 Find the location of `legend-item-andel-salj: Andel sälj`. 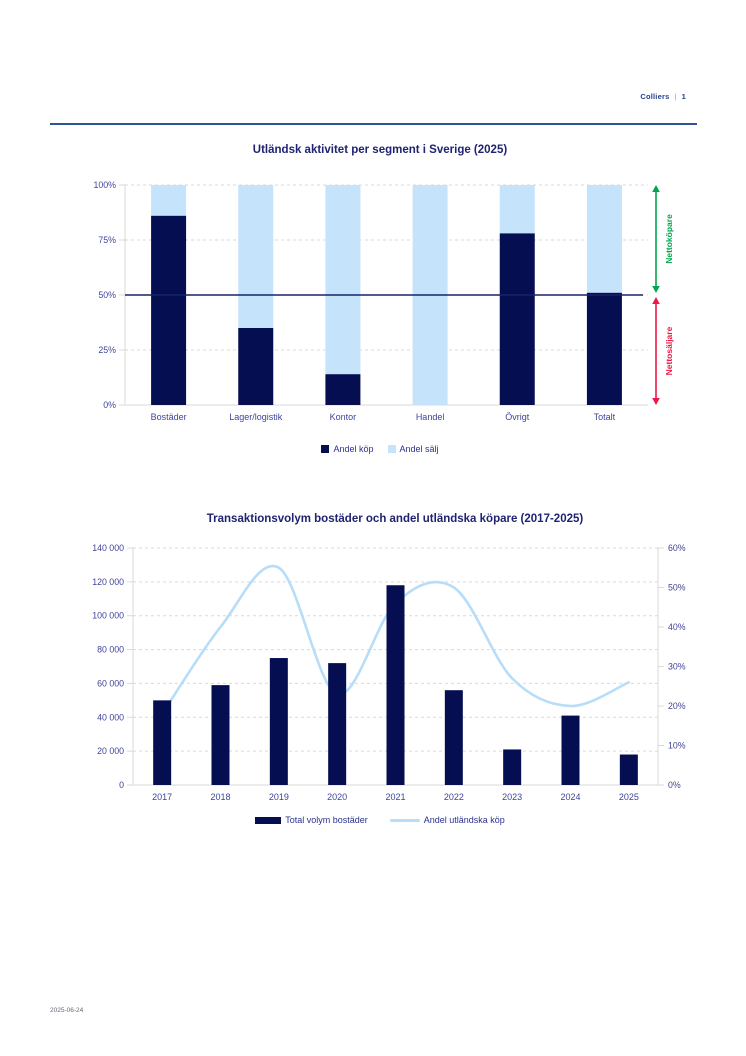

legend-item-andel-salj: Andel sälj is located at coordinates (413, 449).